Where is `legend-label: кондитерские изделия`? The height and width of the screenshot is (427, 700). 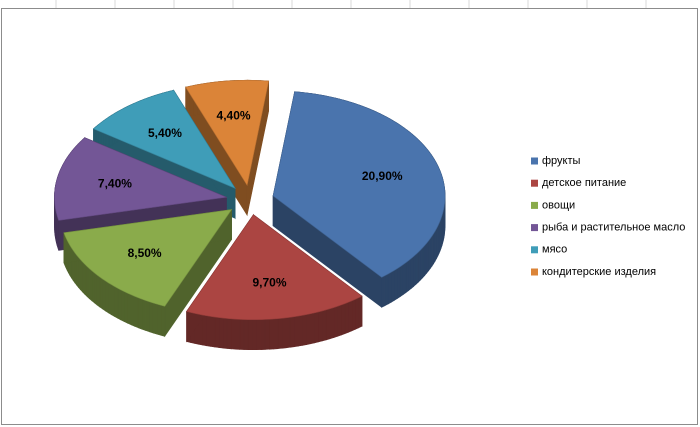
legend-label: кондитерские изделия is located at coordinates (599, 272).